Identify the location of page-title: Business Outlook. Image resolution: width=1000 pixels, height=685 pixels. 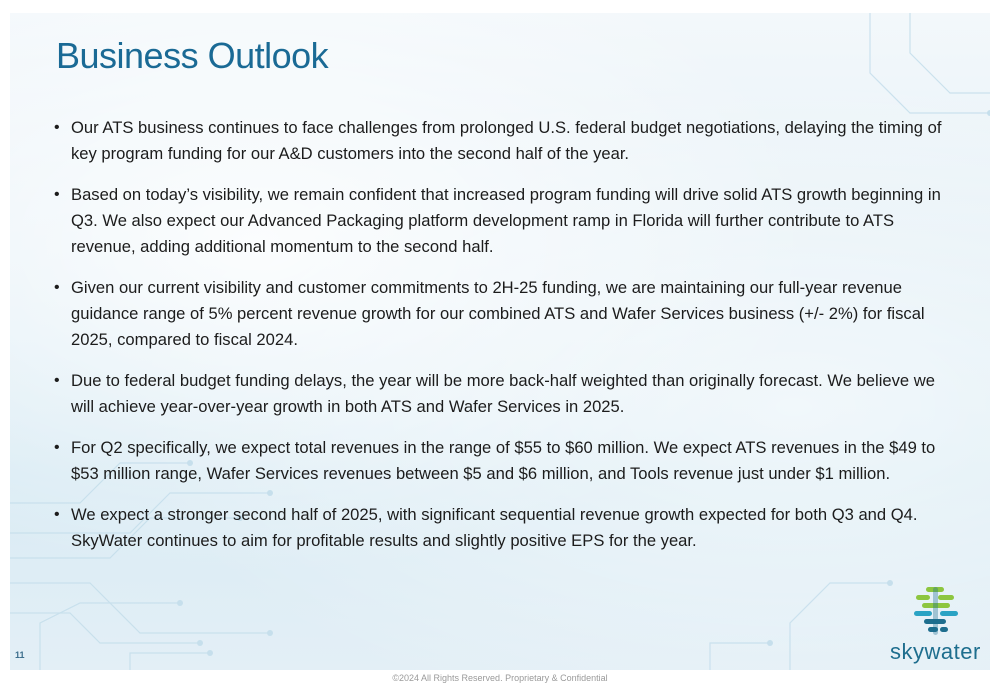
(192, 55).